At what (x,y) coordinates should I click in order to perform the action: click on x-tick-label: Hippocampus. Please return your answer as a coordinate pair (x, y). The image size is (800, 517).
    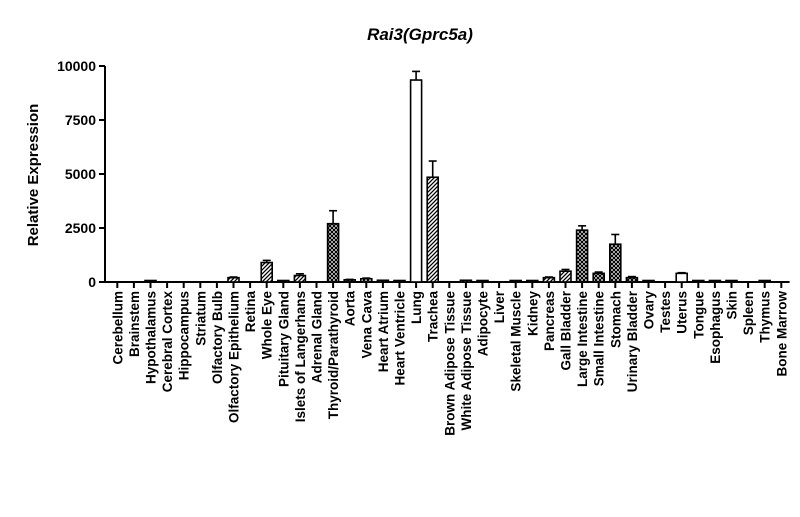
    Looking at the image, I should click on (184, 335).